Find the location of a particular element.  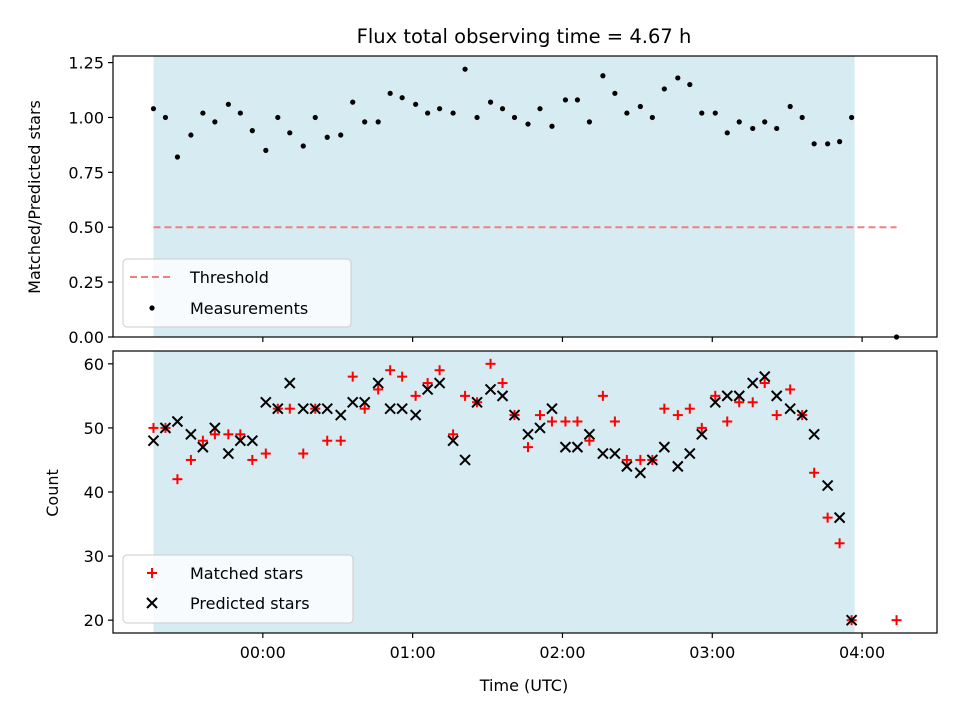

legend-predicted-swatch is located at coordinates (152, 603).